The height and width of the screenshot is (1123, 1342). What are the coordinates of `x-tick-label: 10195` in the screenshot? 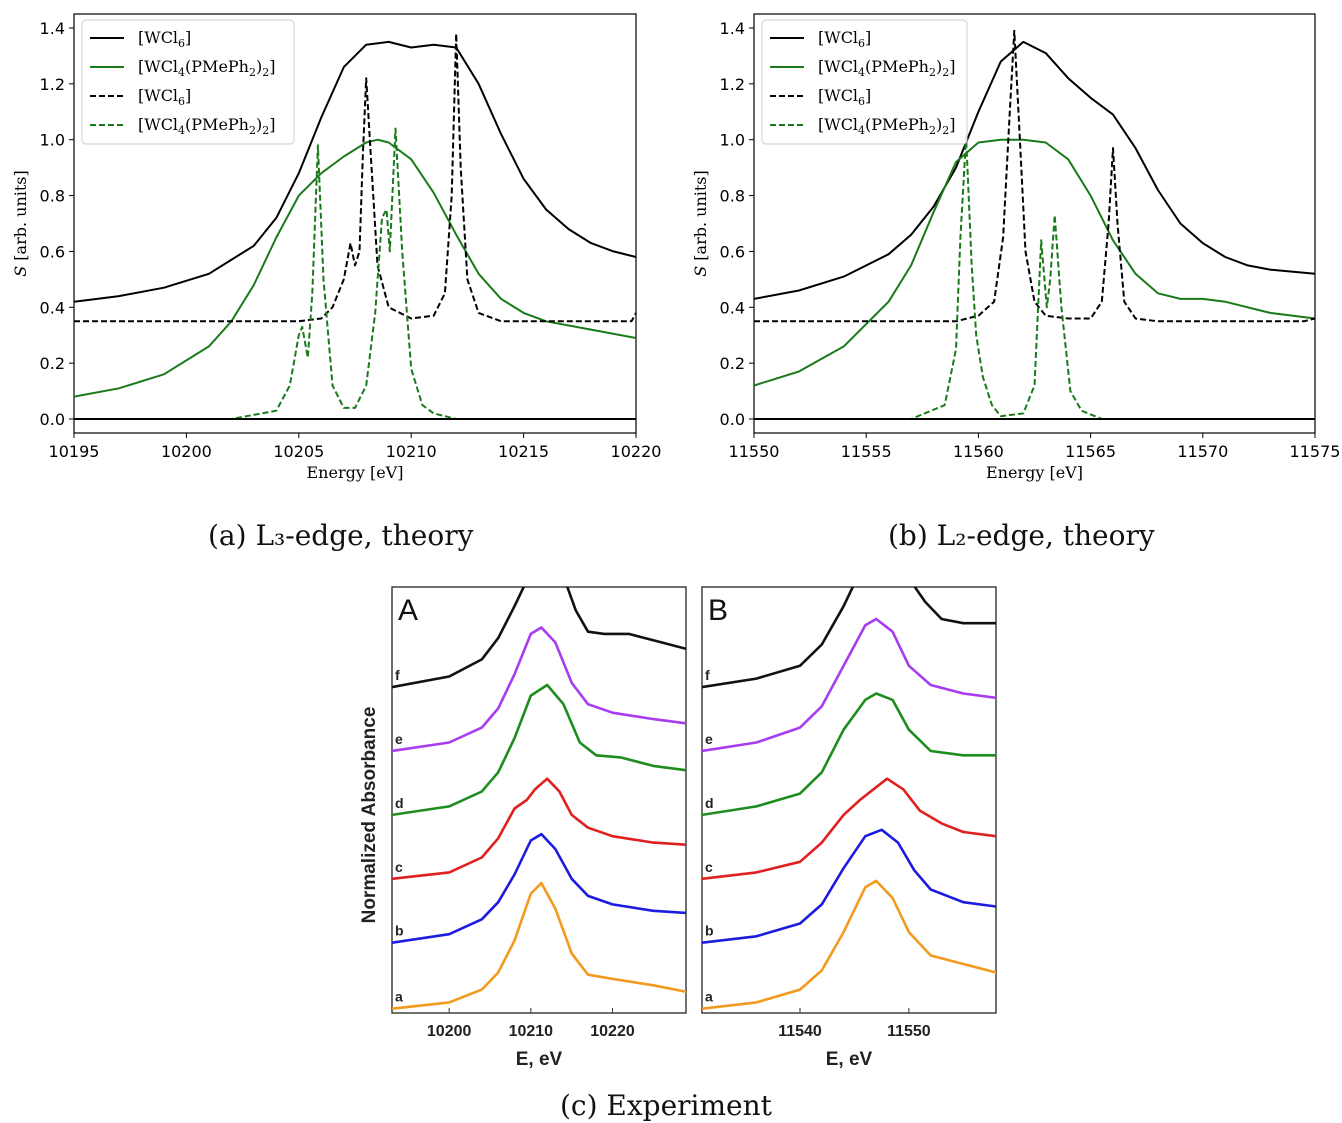 It's located at (74, 451).